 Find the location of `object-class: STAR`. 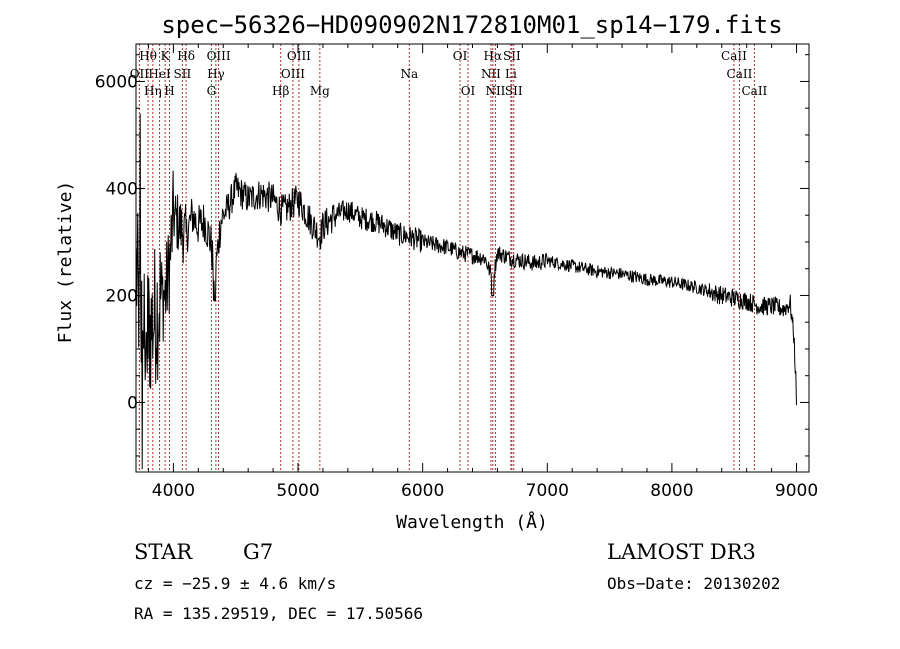

object-class: STAR is located at coordinates (163, 552).